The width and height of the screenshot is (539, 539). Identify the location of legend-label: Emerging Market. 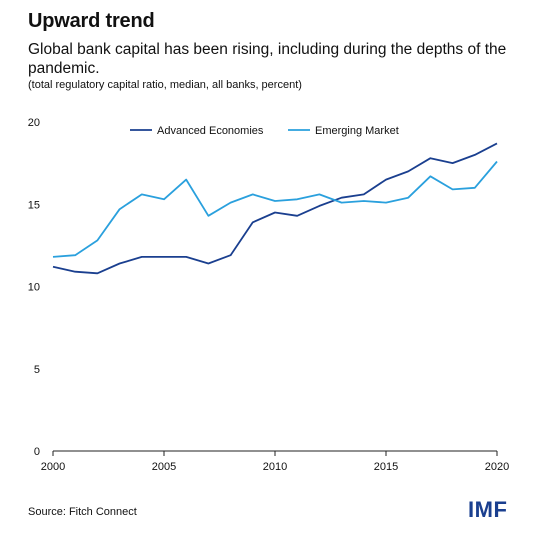
(357, 131).